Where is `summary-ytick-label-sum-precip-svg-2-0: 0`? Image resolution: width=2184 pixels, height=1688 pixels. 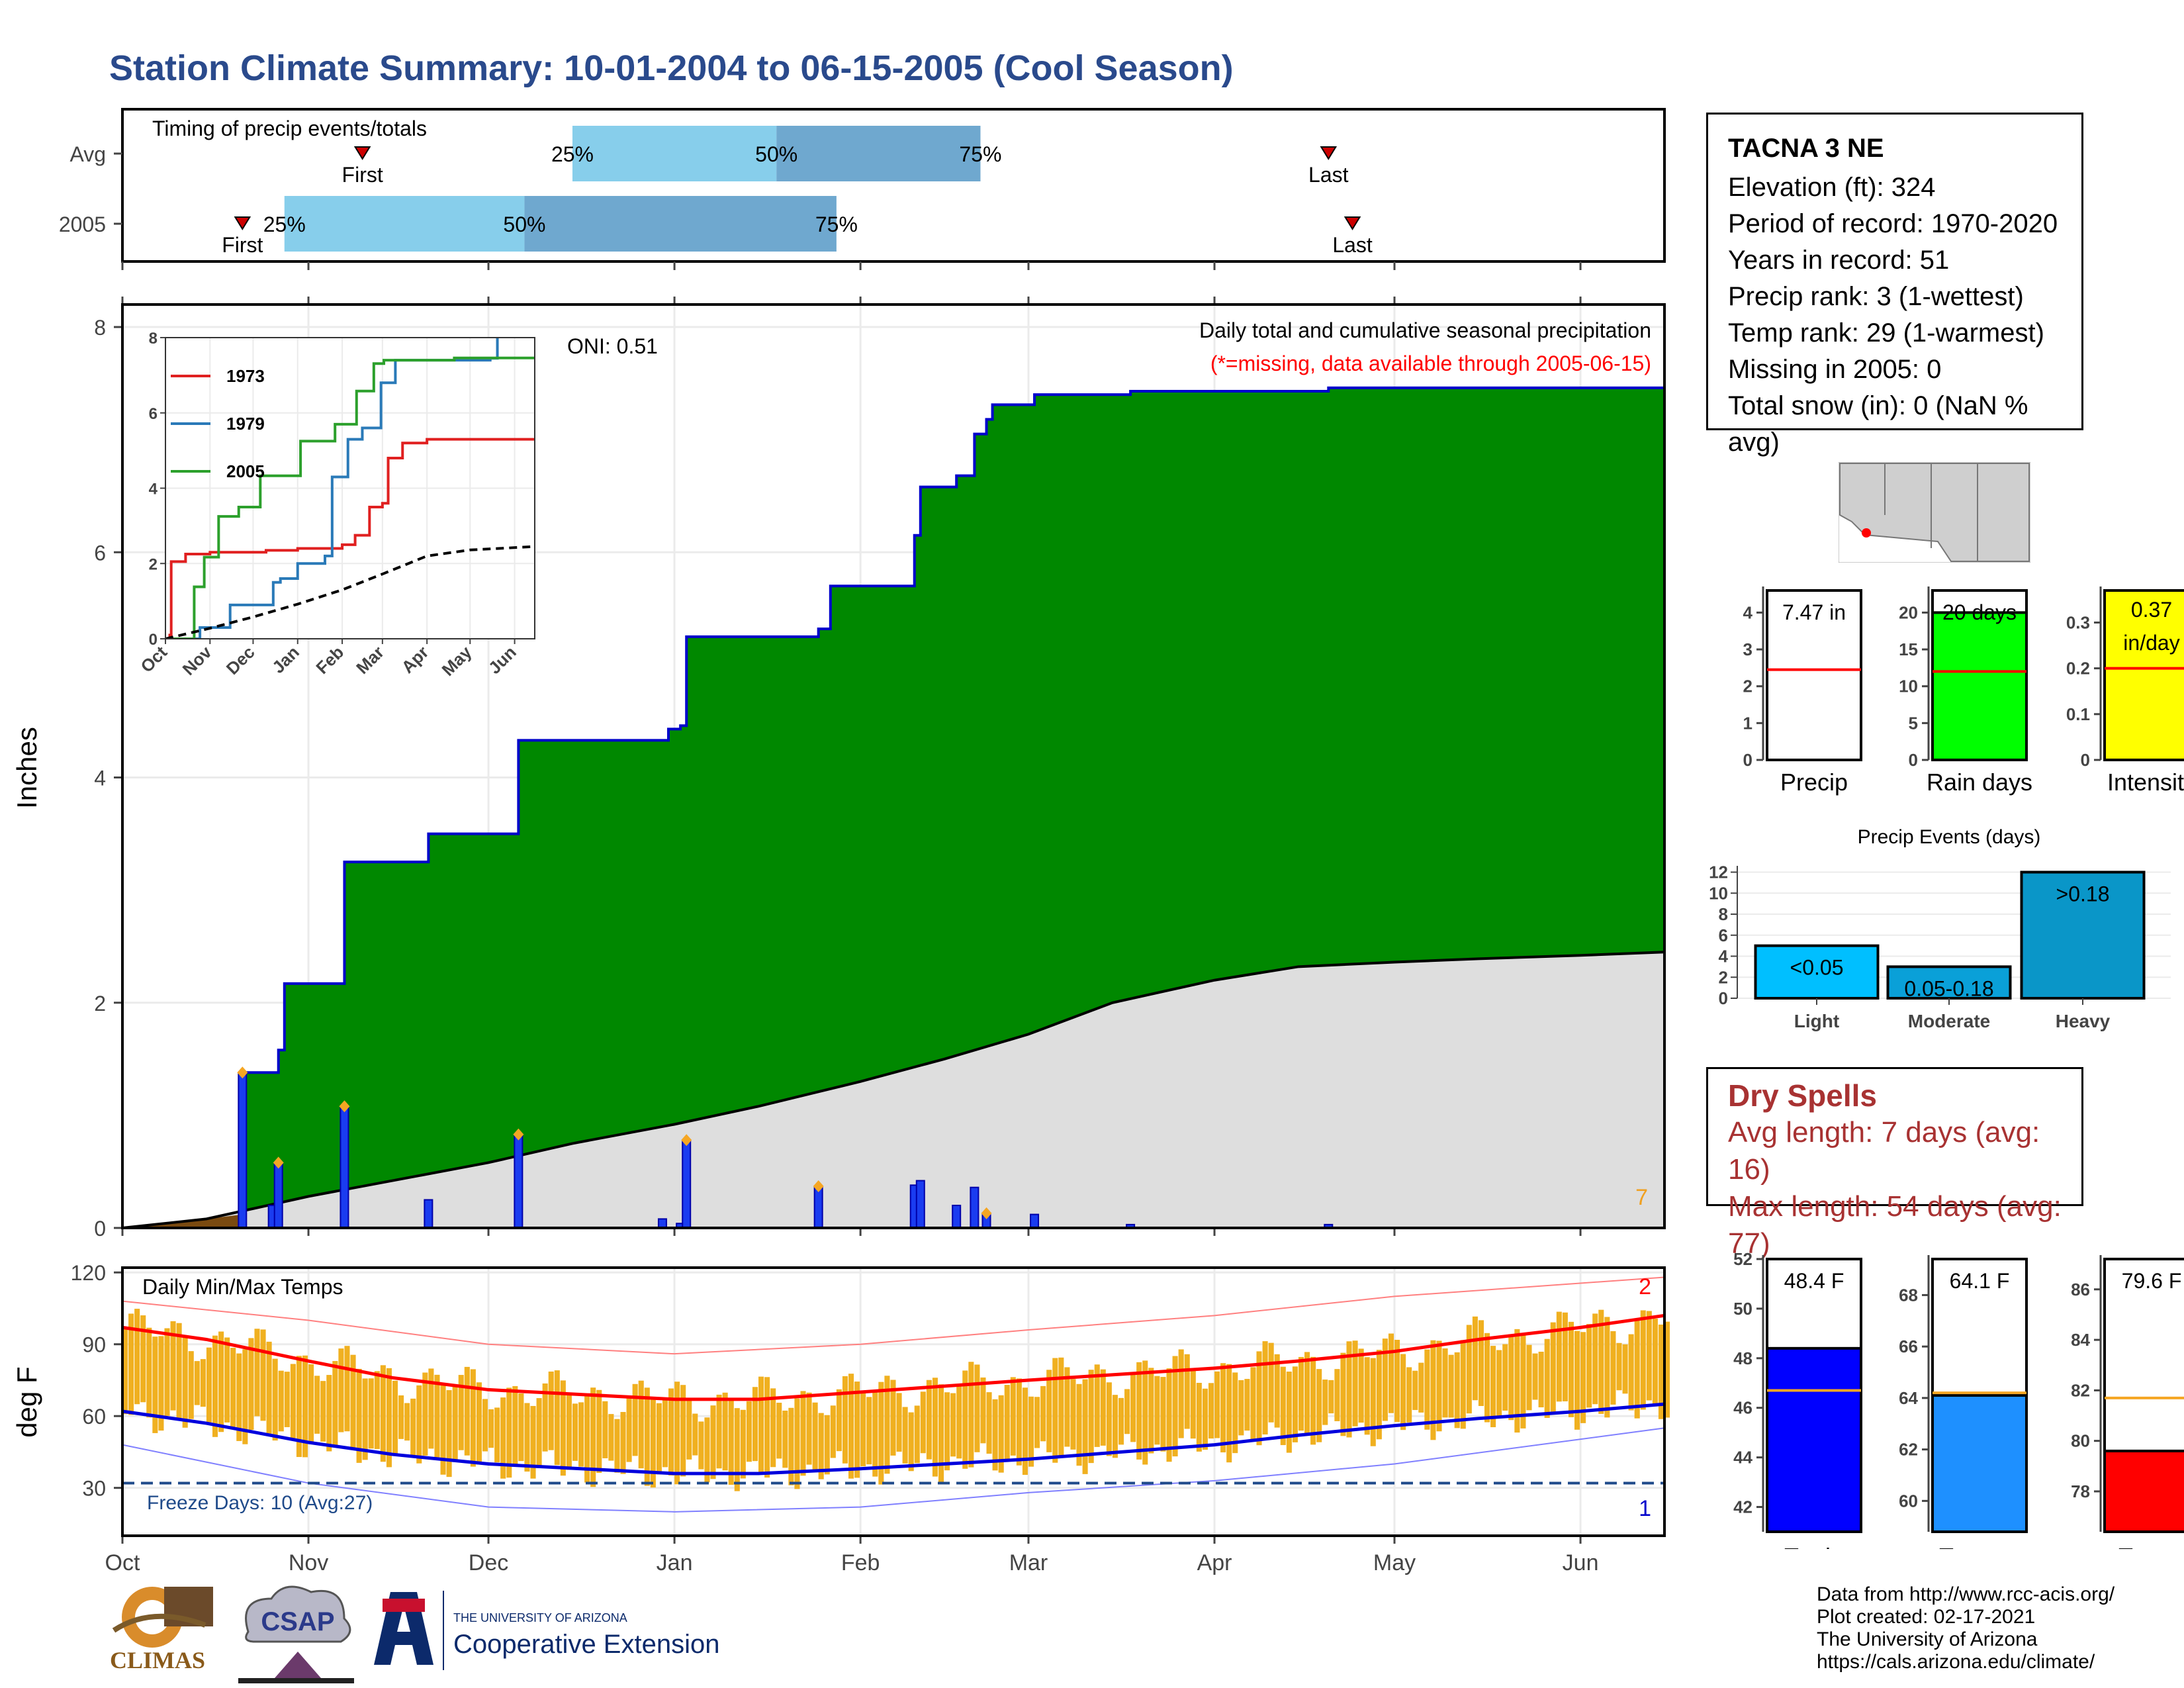
summary-ytick-label-sum-precip-svg-2-0: 0 is located at coordinates (2085, 760).